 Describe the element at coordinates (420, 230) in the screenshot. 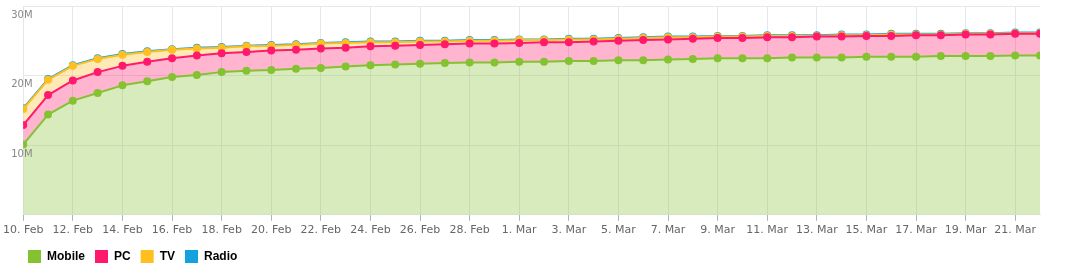

I see `x-tick-label: 26. Feb` at that location.